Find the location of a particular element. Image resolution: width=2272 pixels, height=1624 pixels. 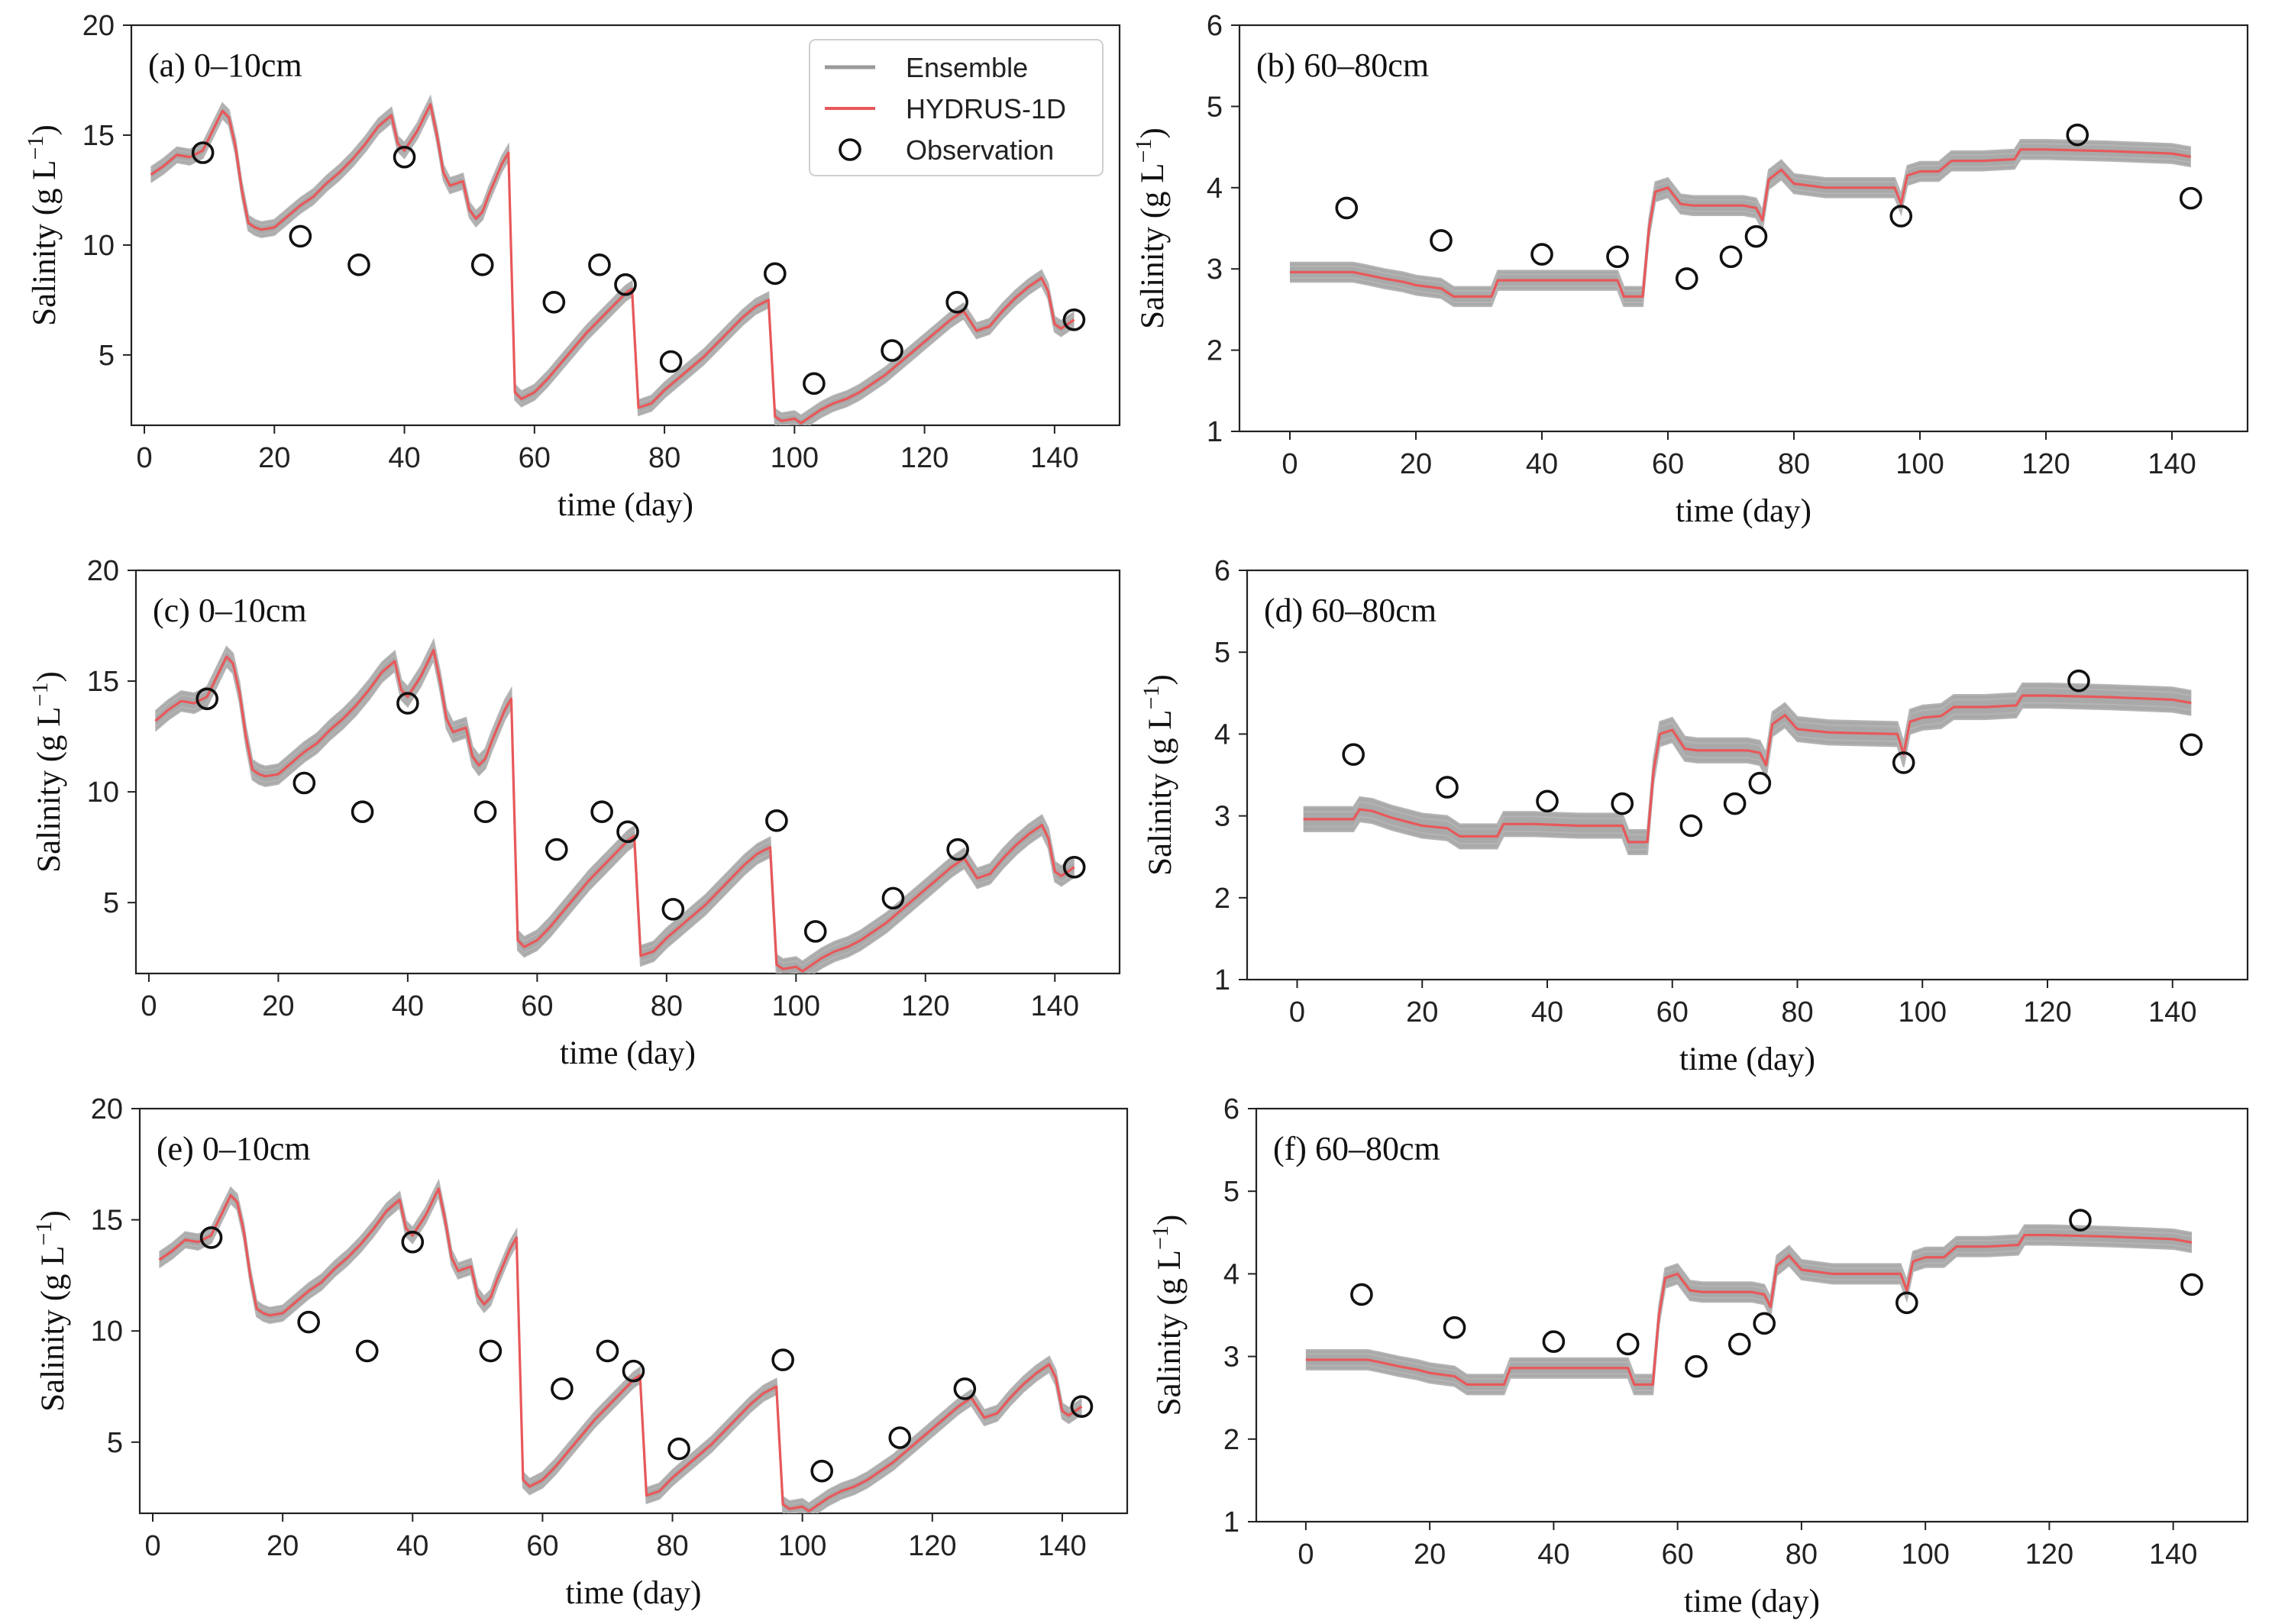

y-tick-label: 10 is located at coordinates (103, 792).